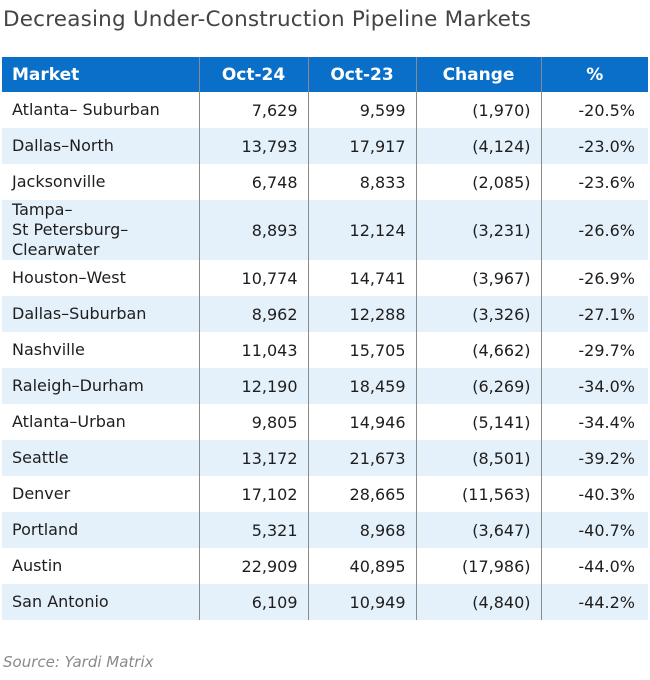 The height and width of the screenshot is (680, 650). I want to click on oct-23-cell: 14,946, so click(361, 422).